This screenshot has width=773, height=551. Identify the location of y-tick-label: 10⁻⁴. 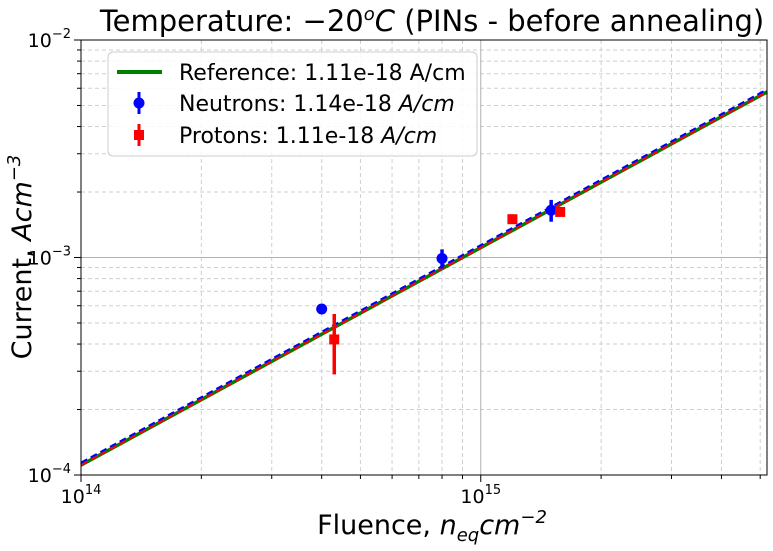
(49, 474).